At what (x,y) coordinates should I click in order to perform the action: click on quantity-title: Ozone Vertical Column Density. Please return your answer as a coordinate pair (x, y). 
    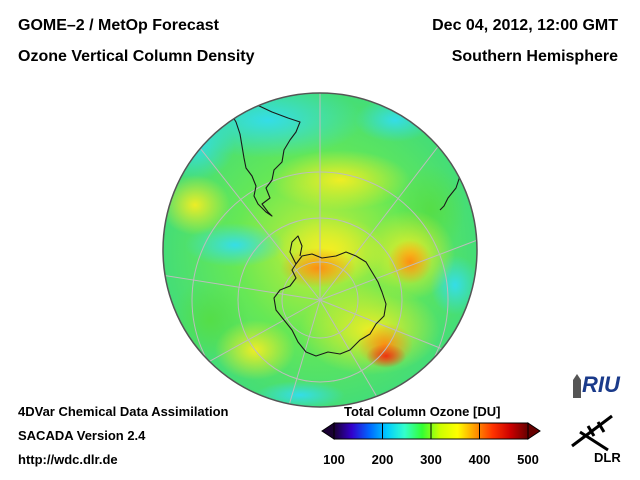
    Looking at the image, I should click on (136, 56).